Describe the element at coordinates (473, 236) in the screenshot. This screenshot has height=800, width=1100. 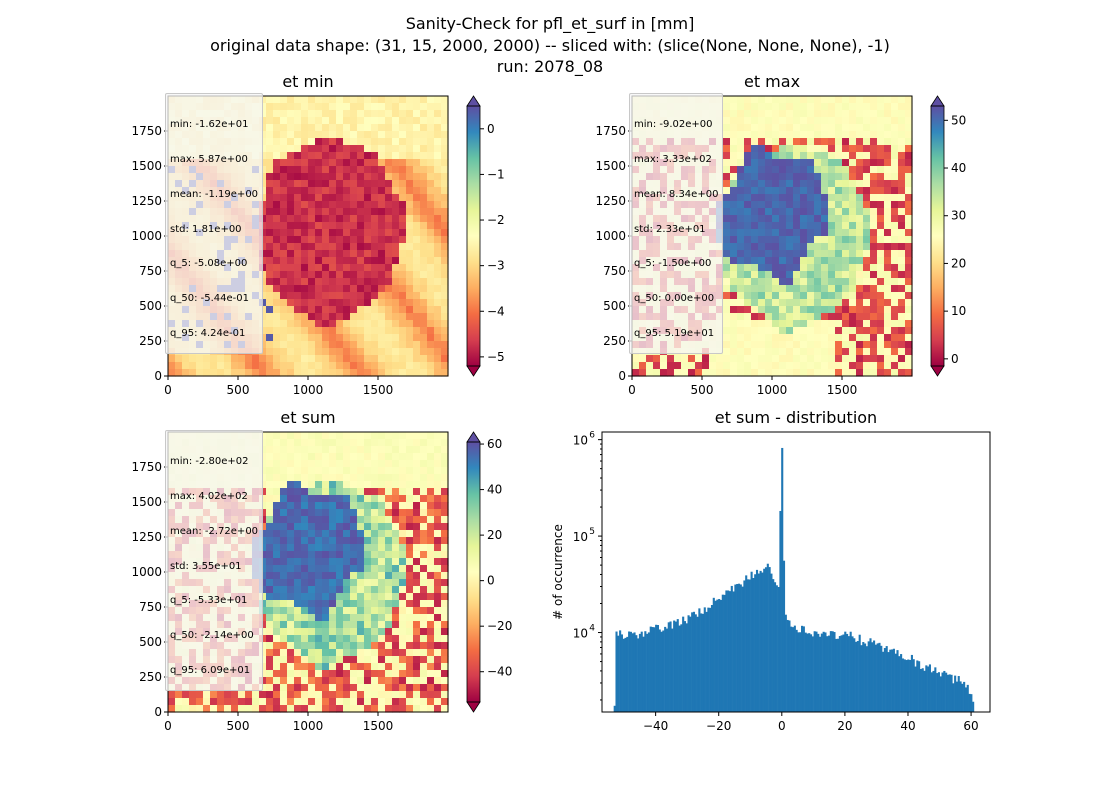
I see `colorbar-frame` at that location.